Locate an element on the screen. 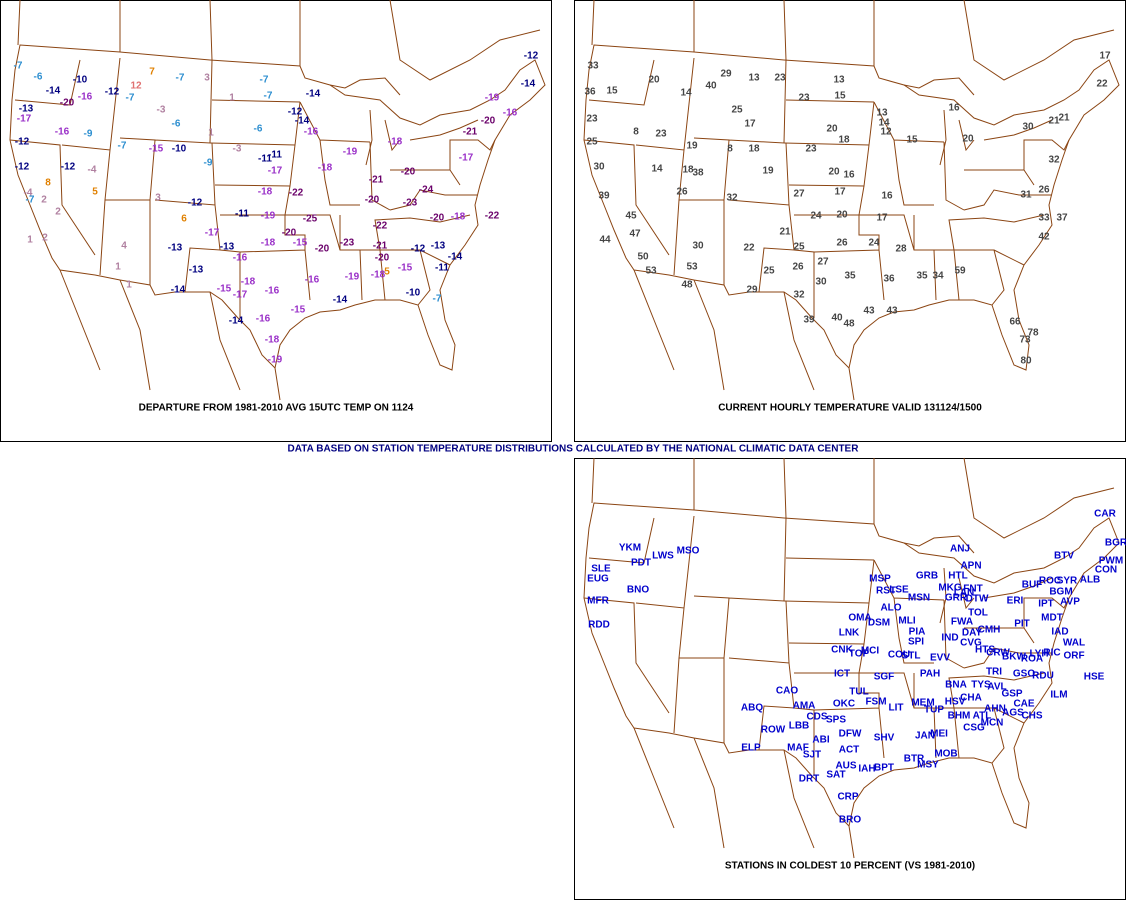  station-label: FNT is located at coordinates (972, 589).